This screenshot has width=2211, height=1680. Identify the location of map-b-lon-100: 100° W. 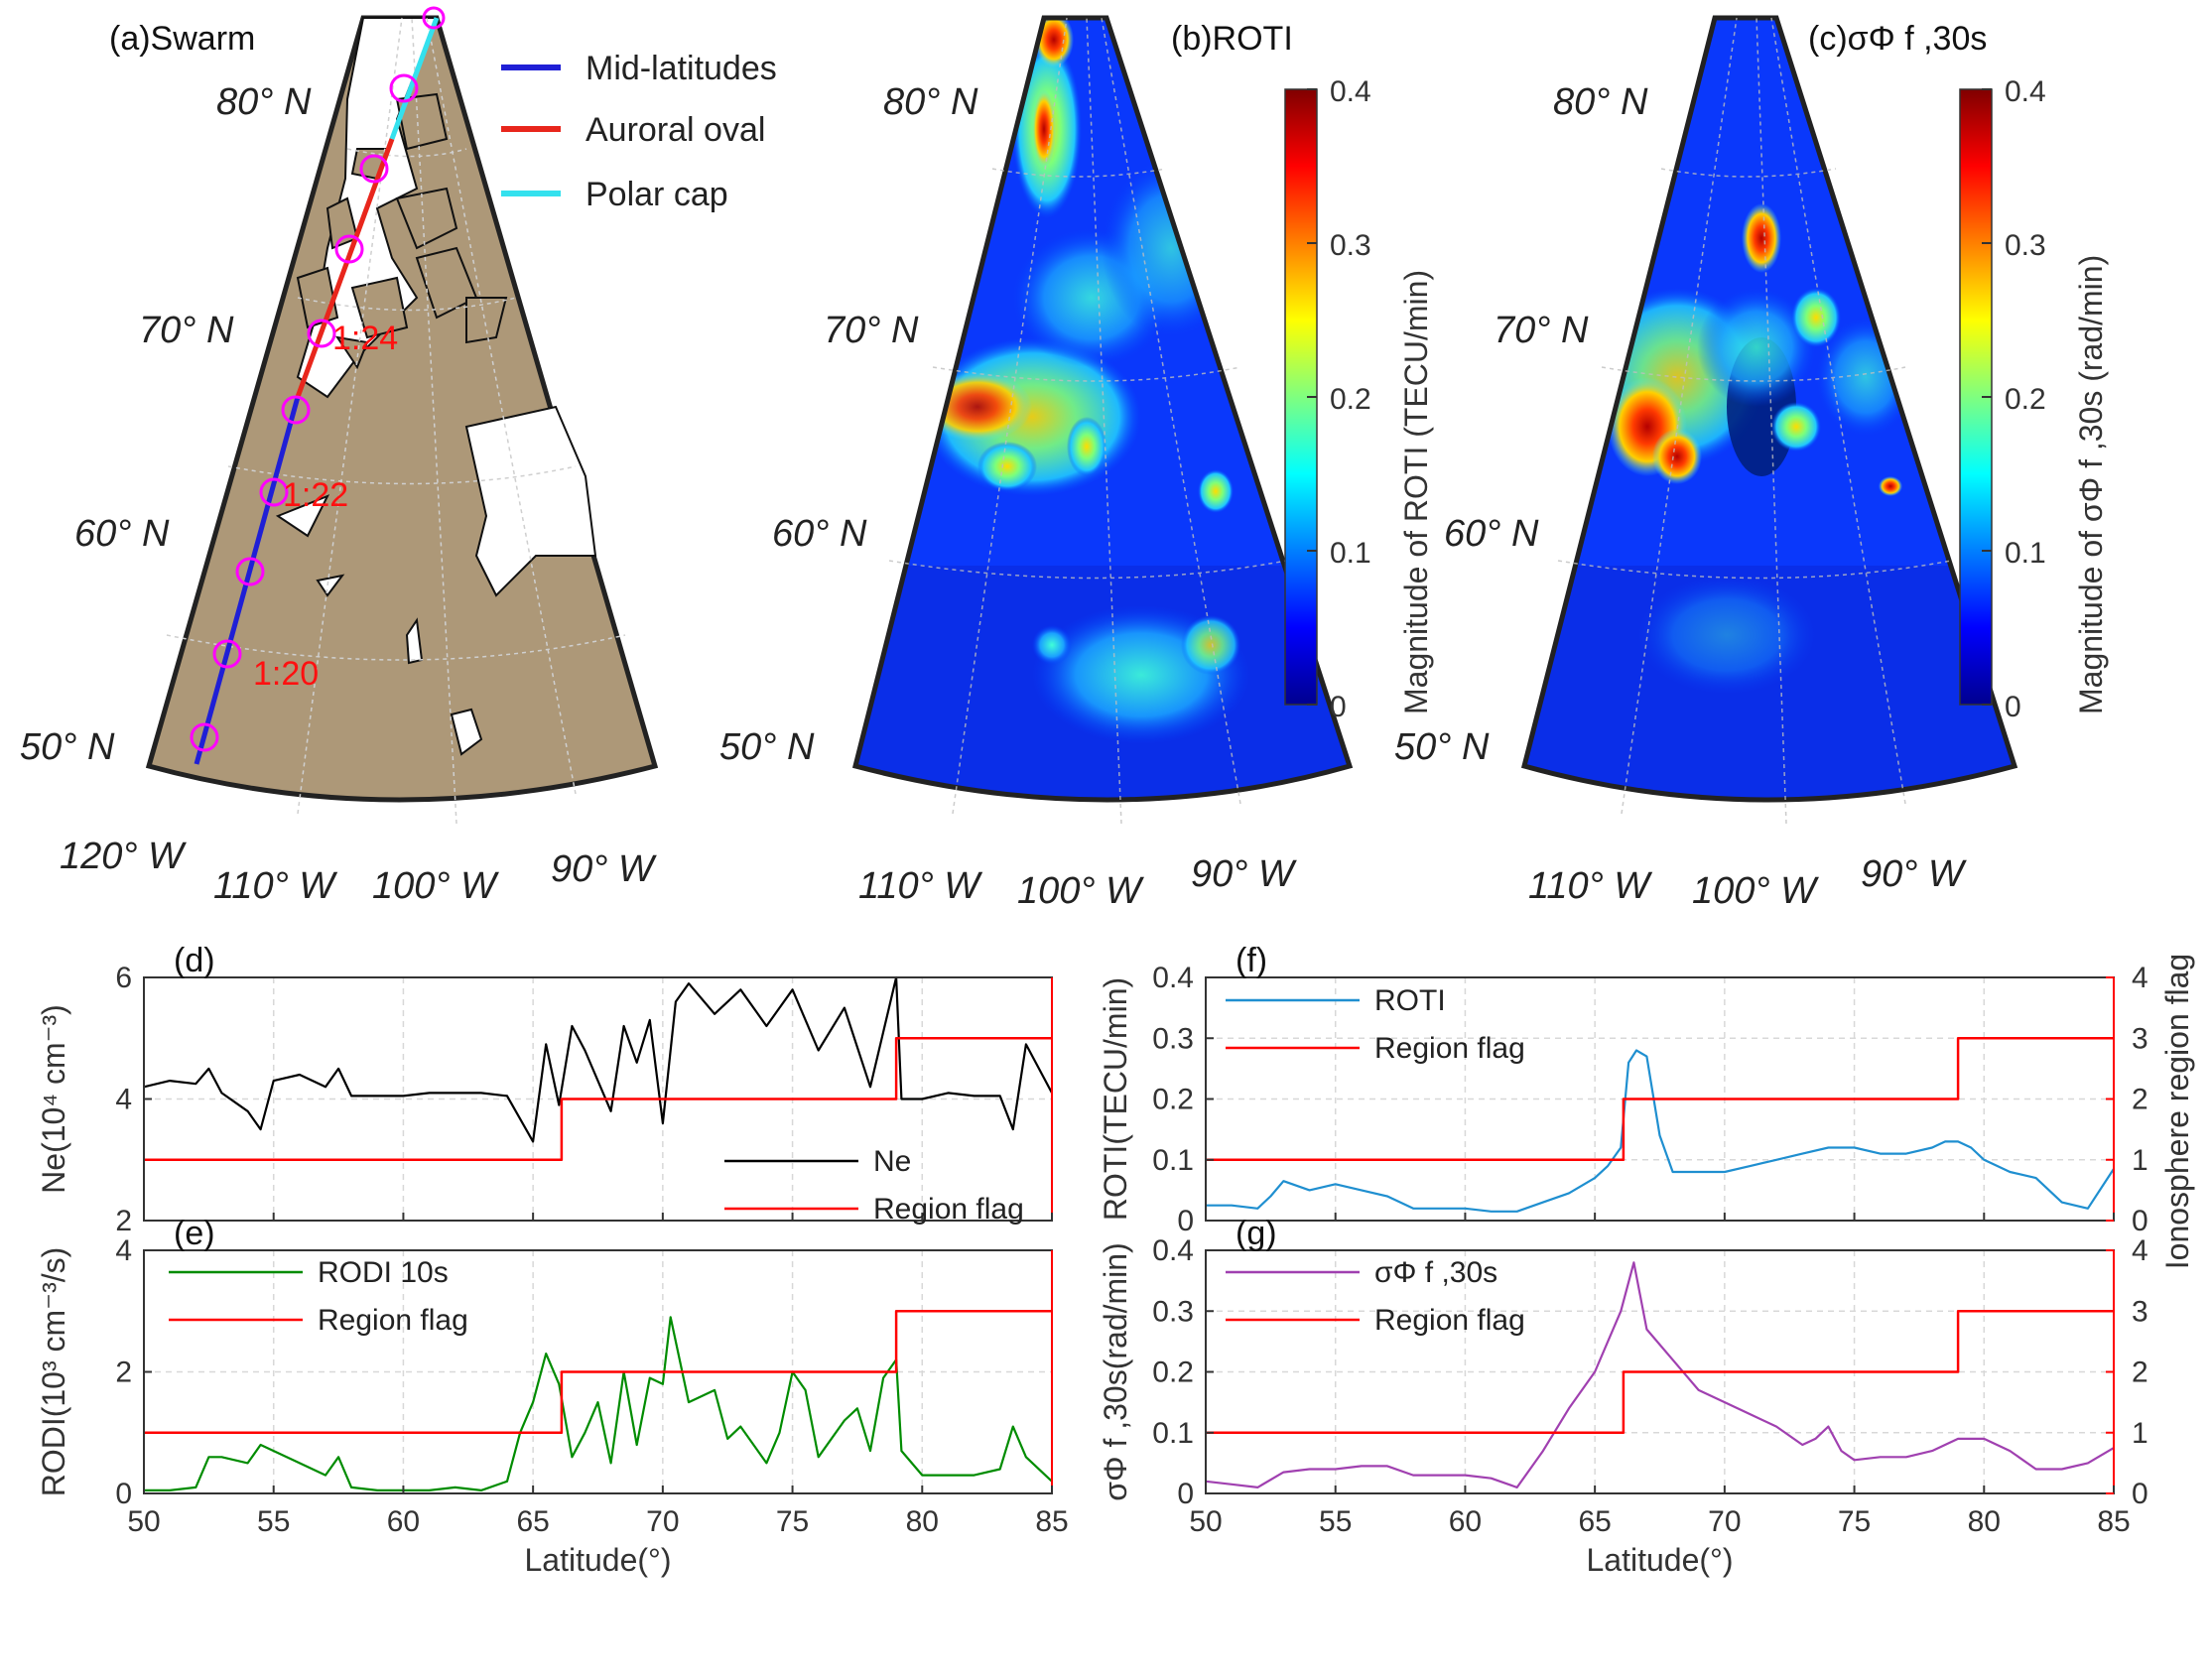
(1080, 891).